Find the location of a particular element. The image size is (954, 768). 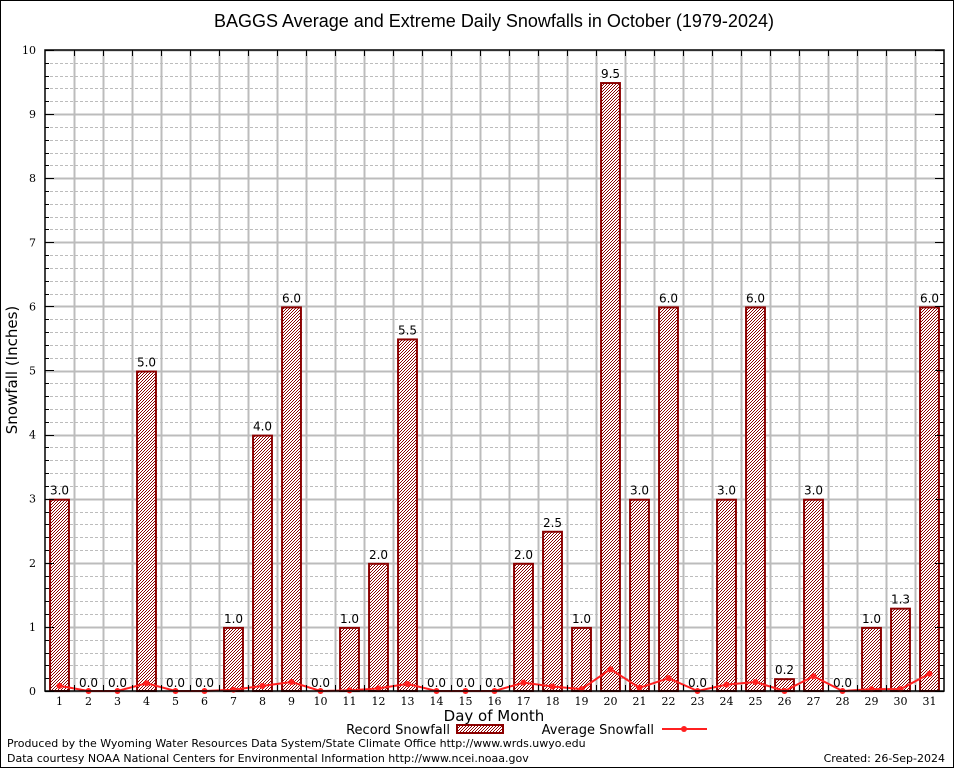

data-label-day-12: 2.0 is located at coordinates (378, 555).